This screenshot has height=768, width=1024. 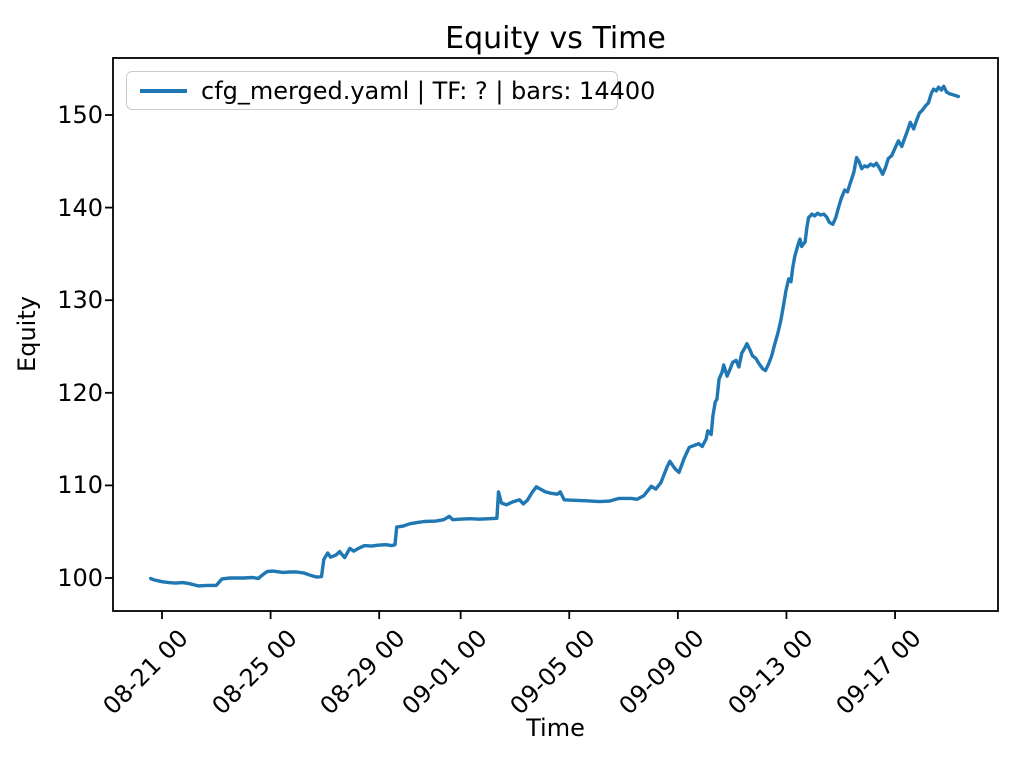 What do you see at coordinates (80, 115) in the screenshot?
I see `y-tick-label: 150` at bounding box center [80, 115].